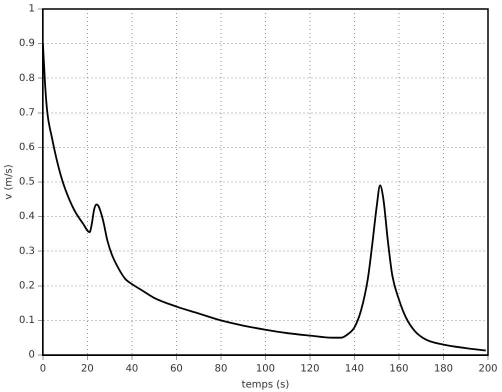 Image resolution: width=502 pixels, height=392 pixels. Describe the element at coordinates (43, 369) in the screenshot. I see `x-tick-label: 0` at that location.